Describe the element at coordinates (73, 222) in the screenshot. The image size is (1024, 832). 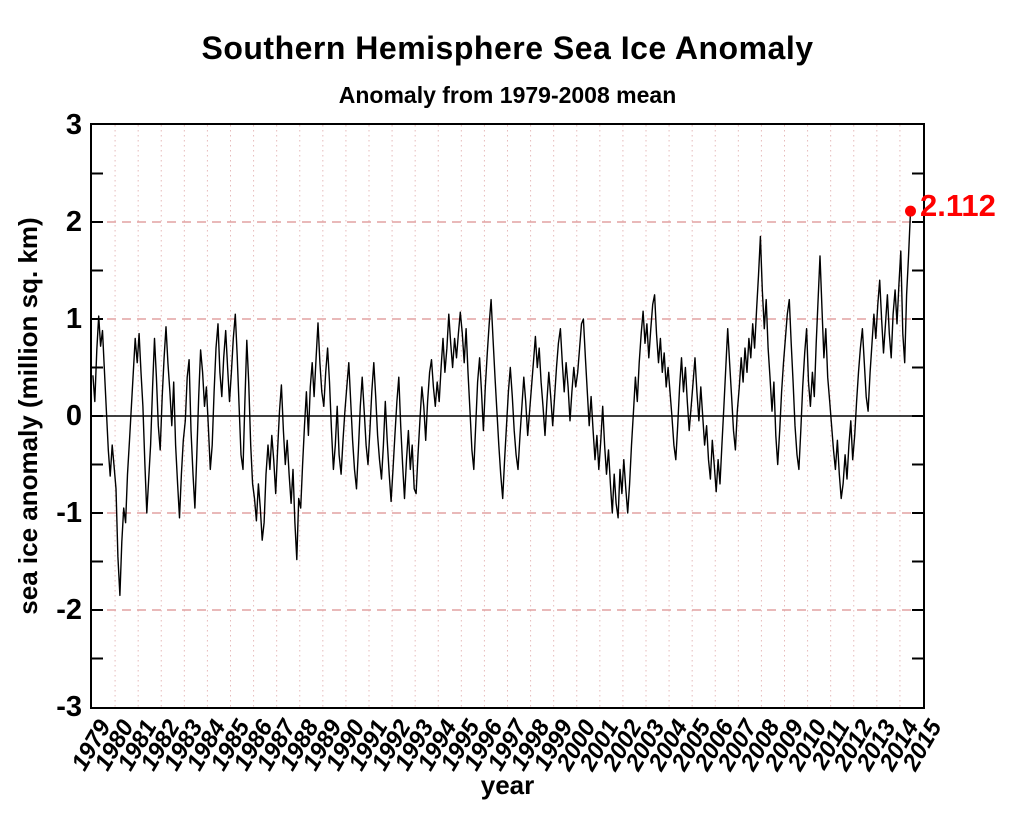
I see `y-tick-label: 2` at that location.